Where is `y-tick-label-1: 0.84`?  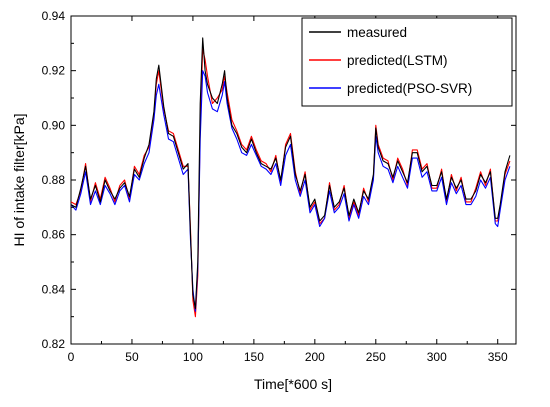 y-tick-label-1: 0.84 is located at coordinates (54, 289).